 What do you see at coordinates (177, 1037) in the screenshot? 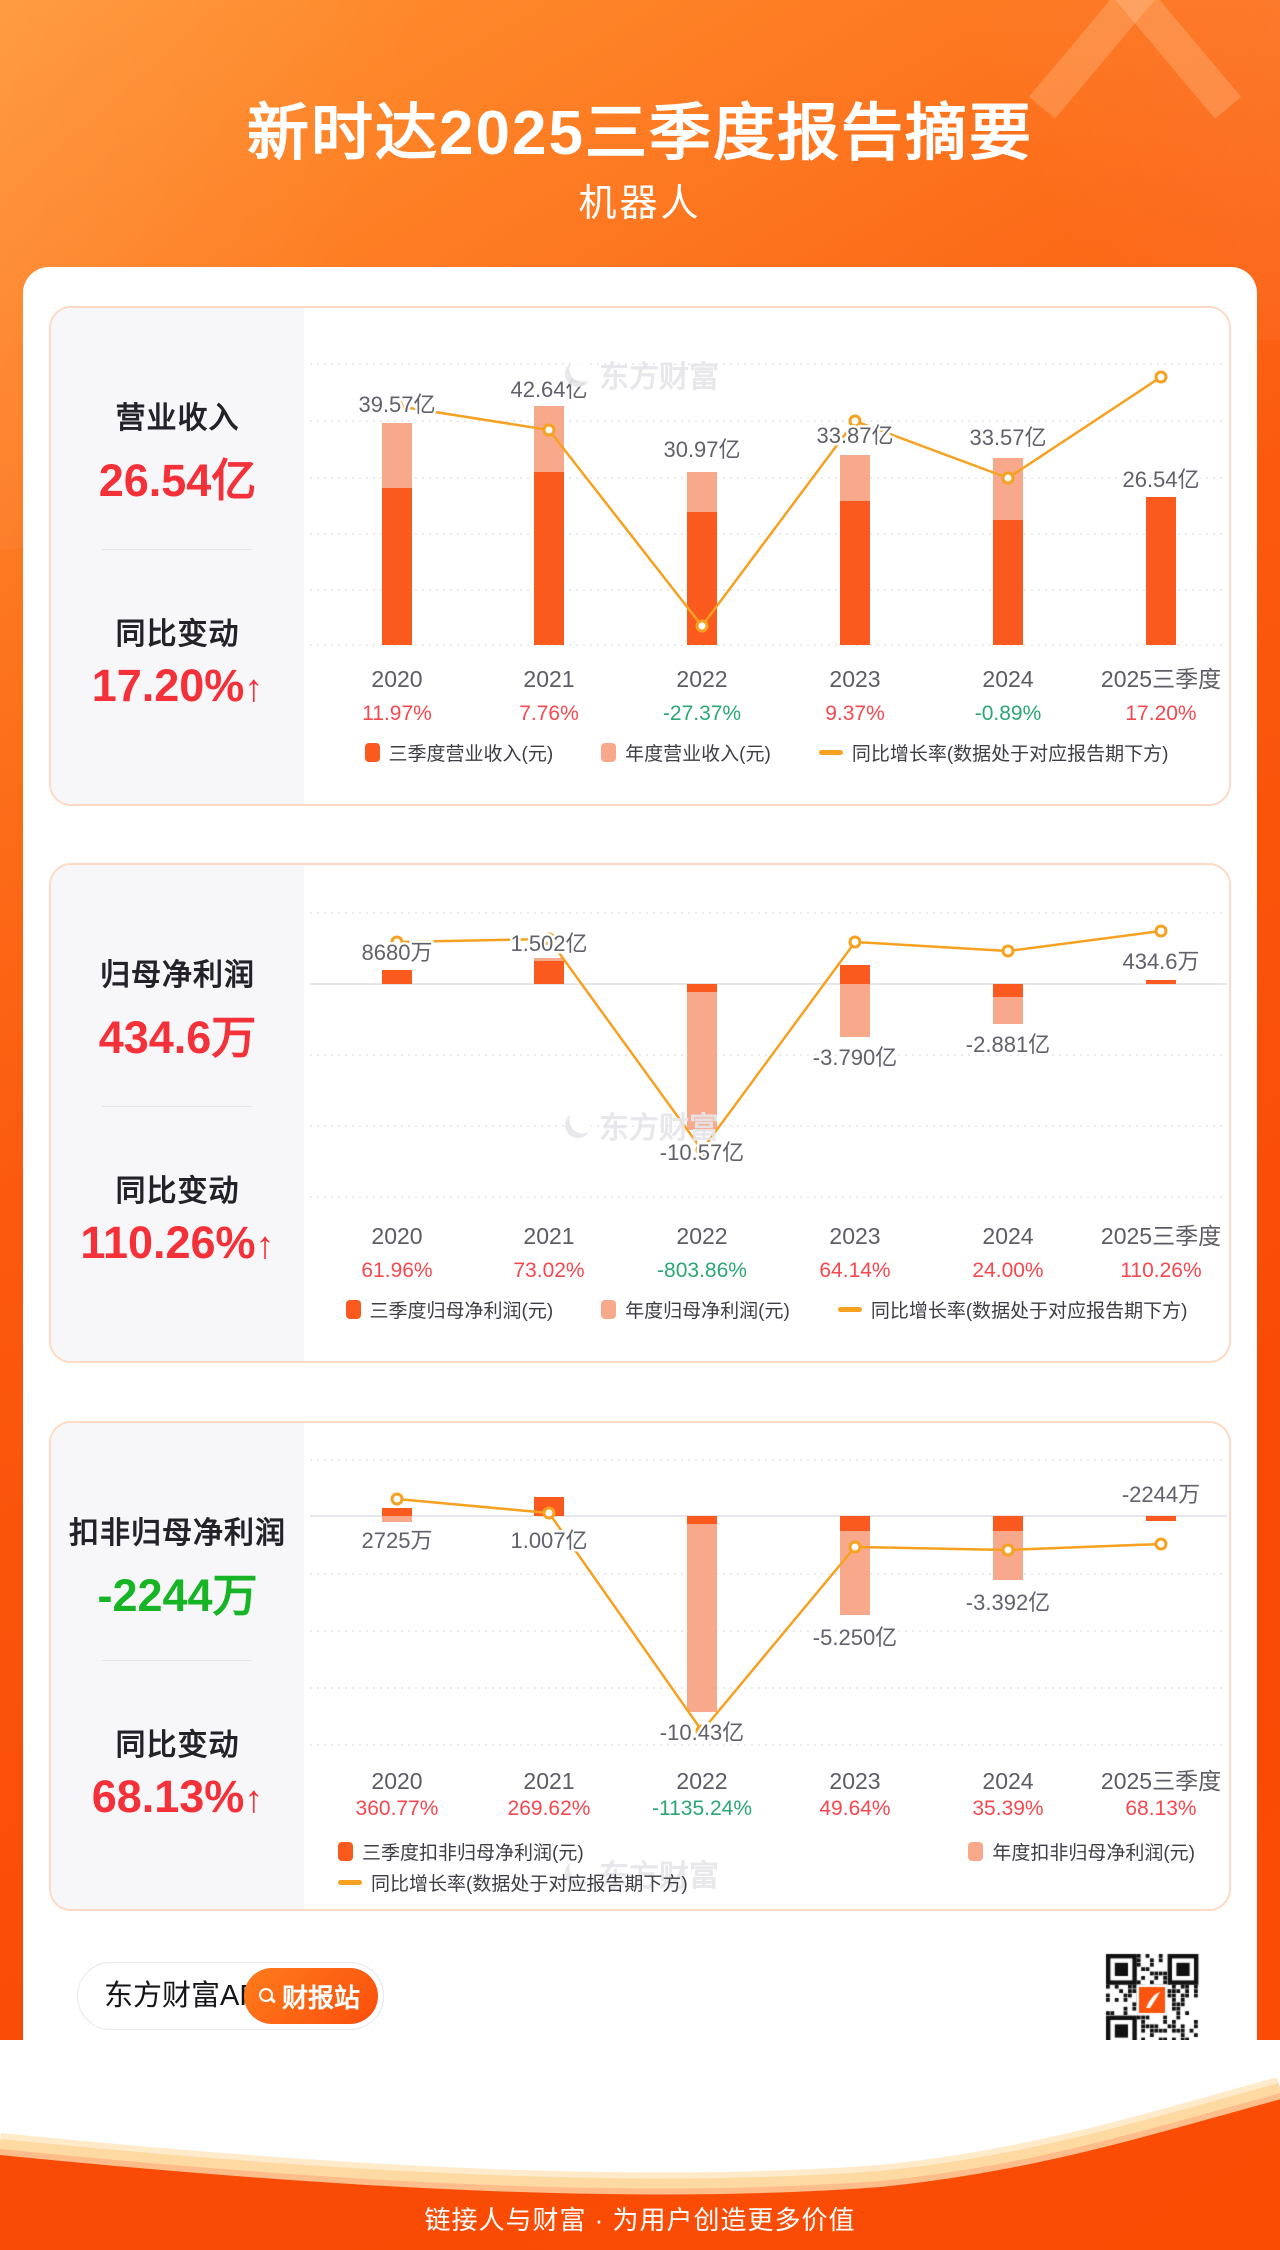
I see `metric-value: 434.6万` at bounding box center [177, 1037].